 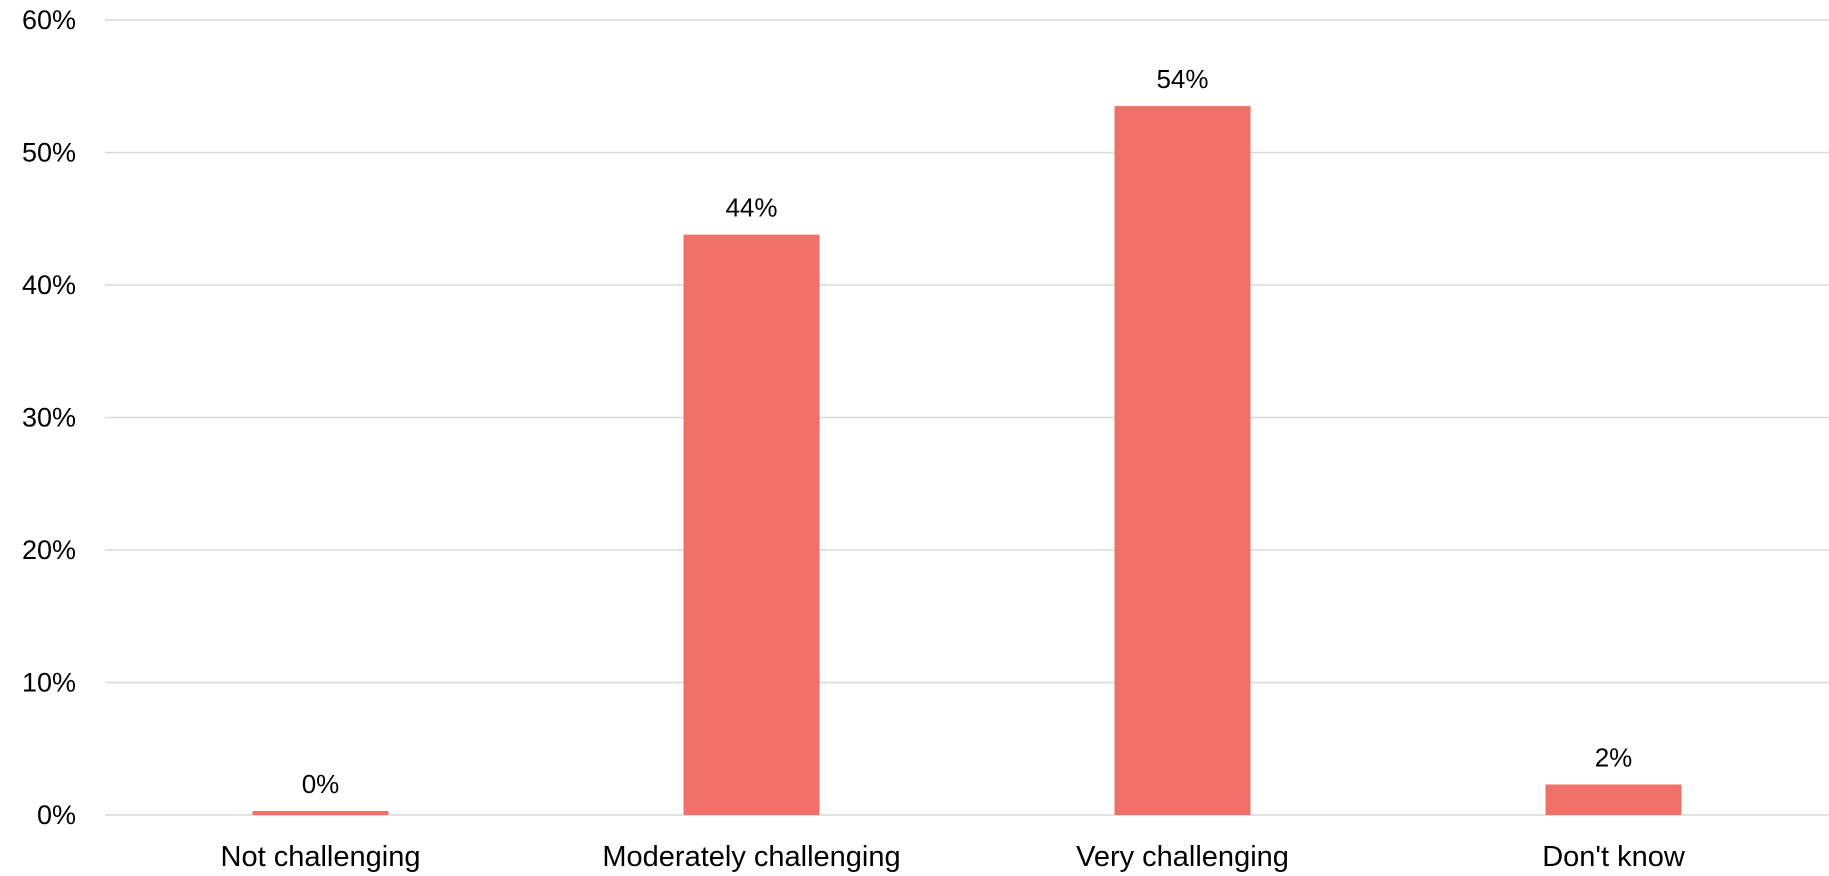 What do you see at coordinates (321, 857) in the screenshot?
I see `category-label: Not challenging` at bounding box center [321, 857].